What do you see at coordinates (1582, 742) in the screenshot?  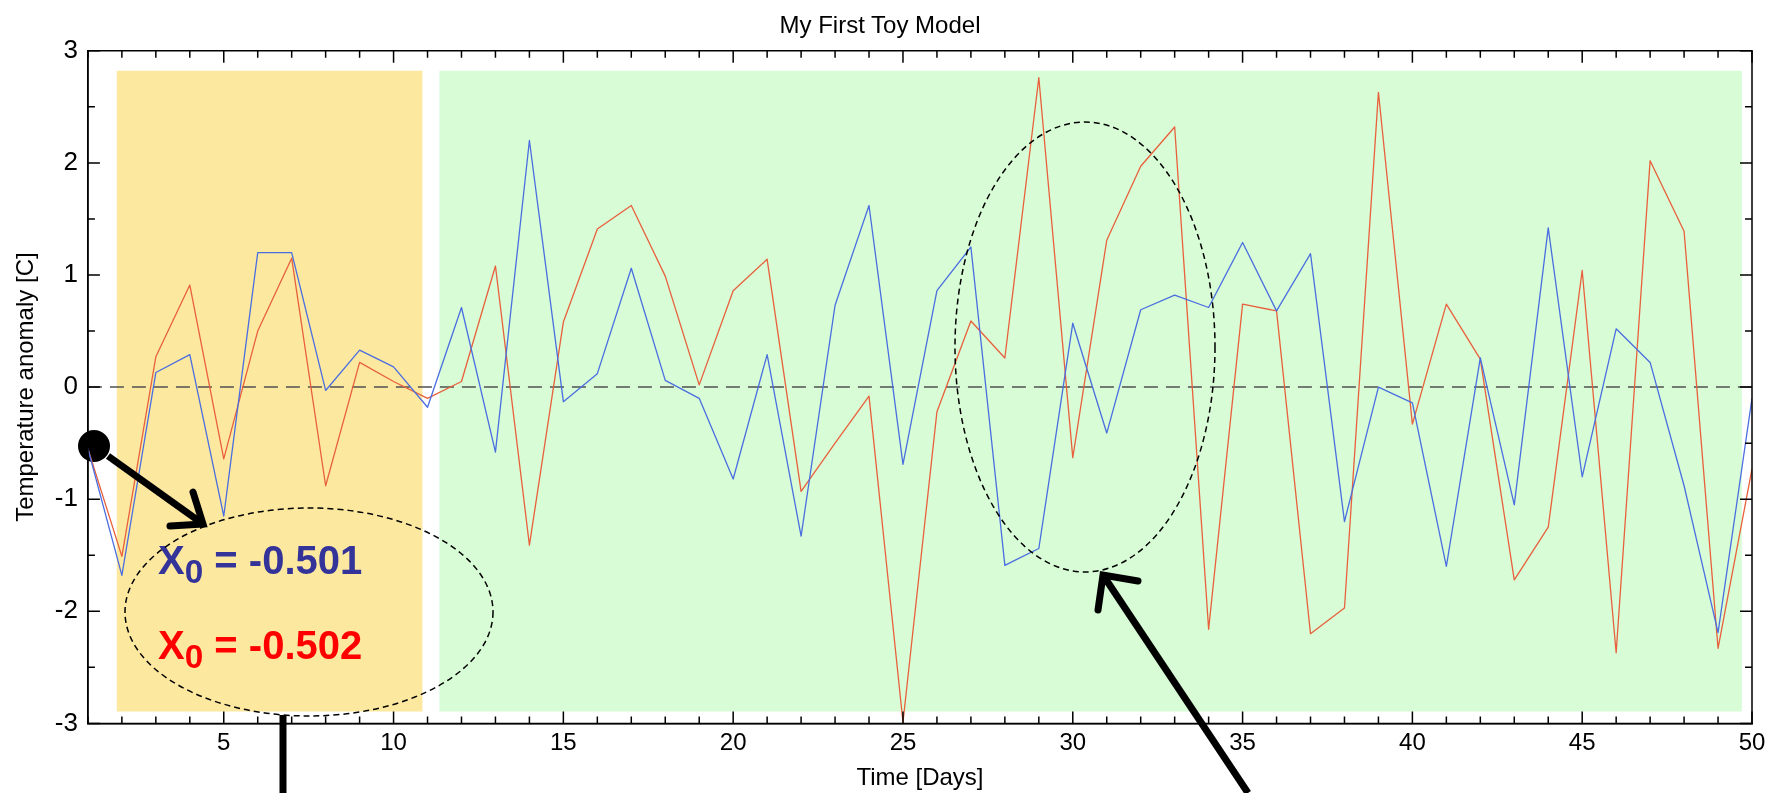 I see `x-tick-label: 45` at bounding box center [1582, 742].